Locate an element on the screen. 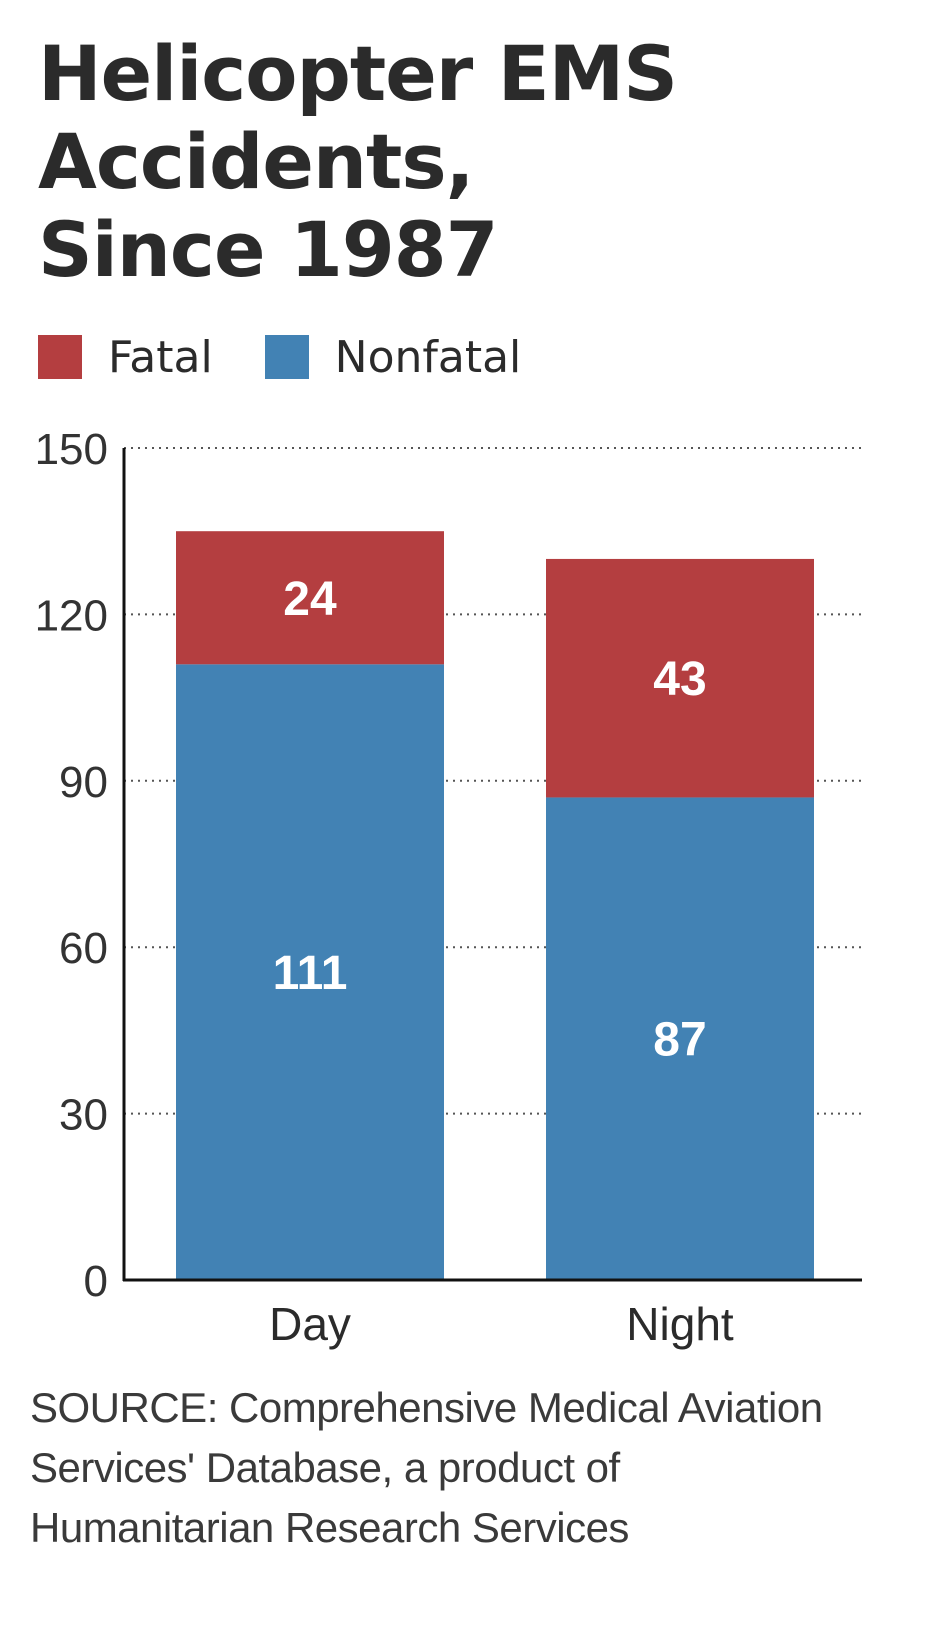 Image resolution: width=948 pixels, height=1649 pixels. y-tick-label-30: 30 is located at coordinates (83, 1115).